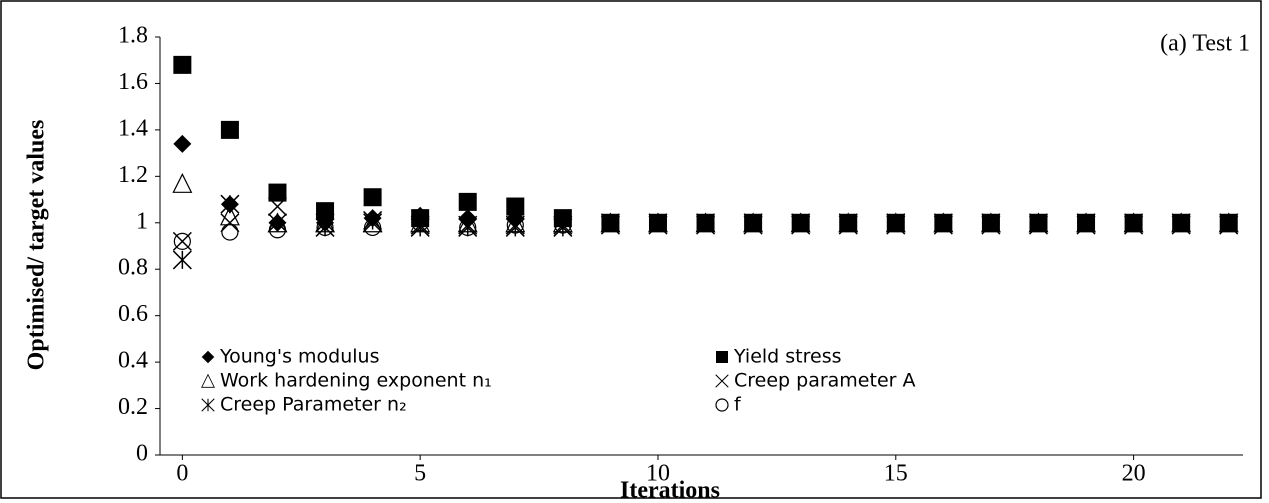 The image size is (1269, 503). I want to click on x-axis-label: Iterations, so click(670, 490).